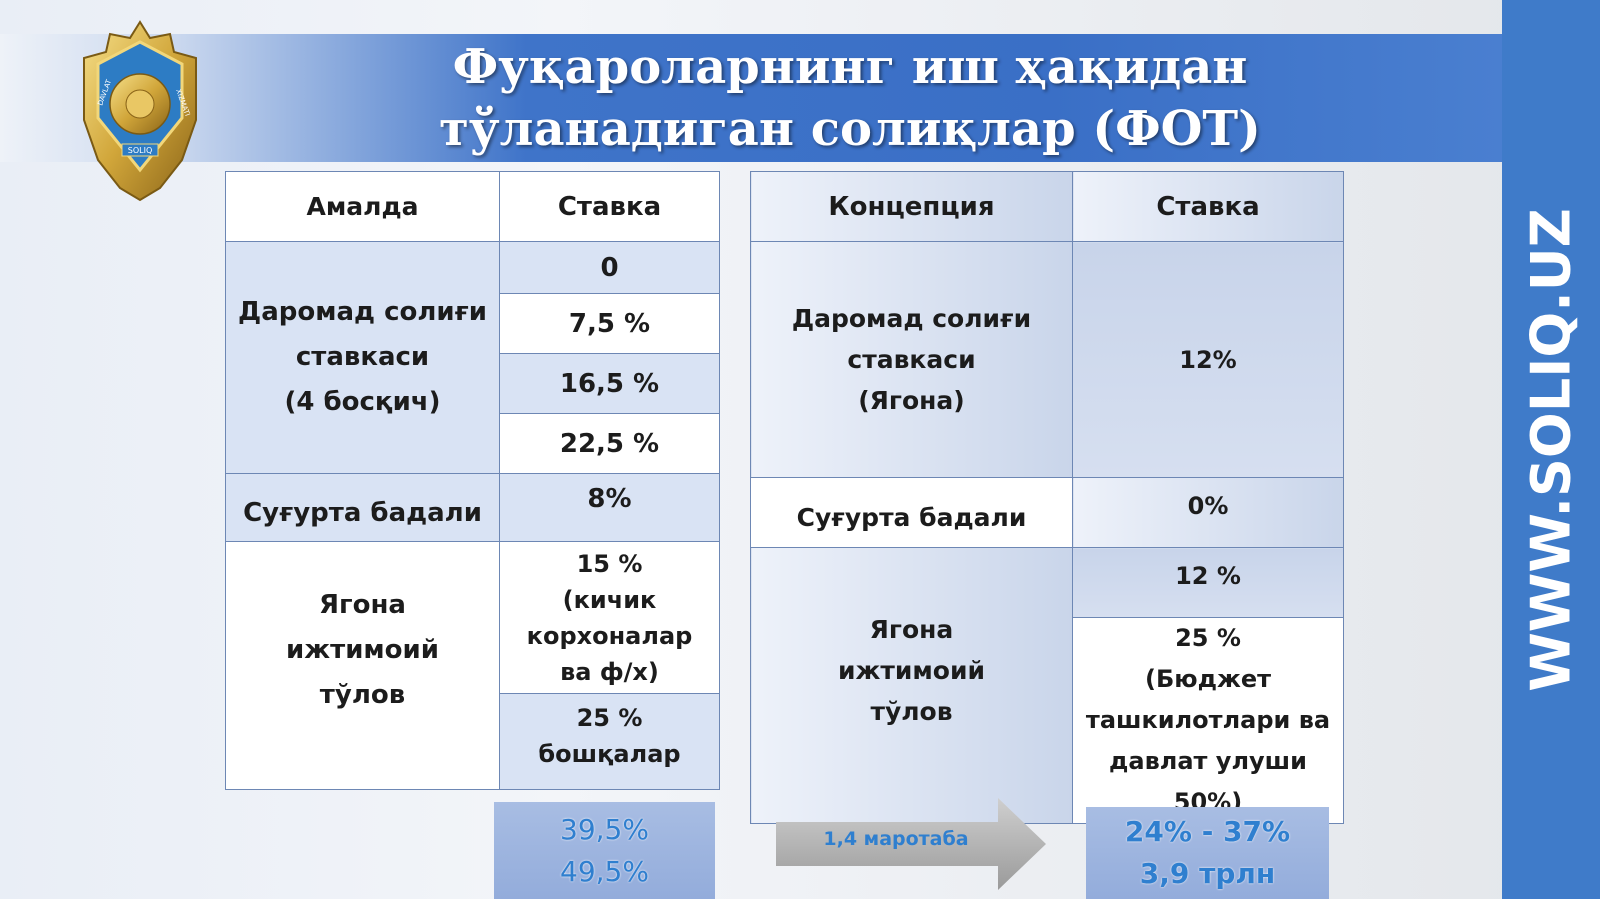 The height and width of the screenshot is (899, 1600). What do you see at coordinates (362, 402) in the screenshot?
I see `label-line: (4 босқич)` at bounding box center [362, 402].